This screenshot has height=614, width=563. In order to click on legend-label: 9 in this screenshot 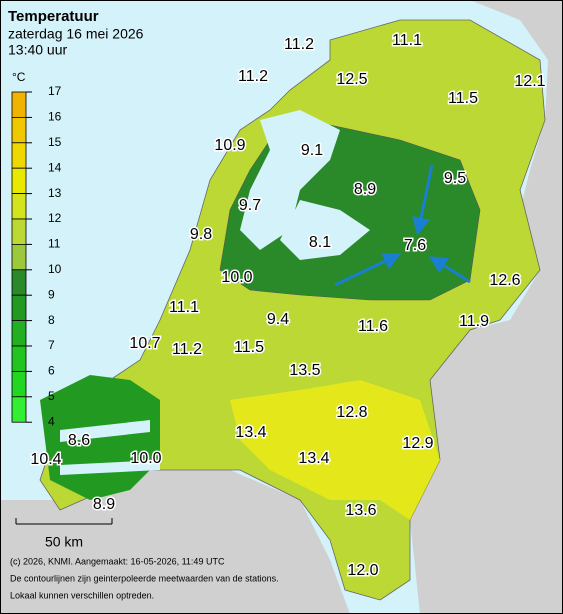, I will do `click(51, 294)`.